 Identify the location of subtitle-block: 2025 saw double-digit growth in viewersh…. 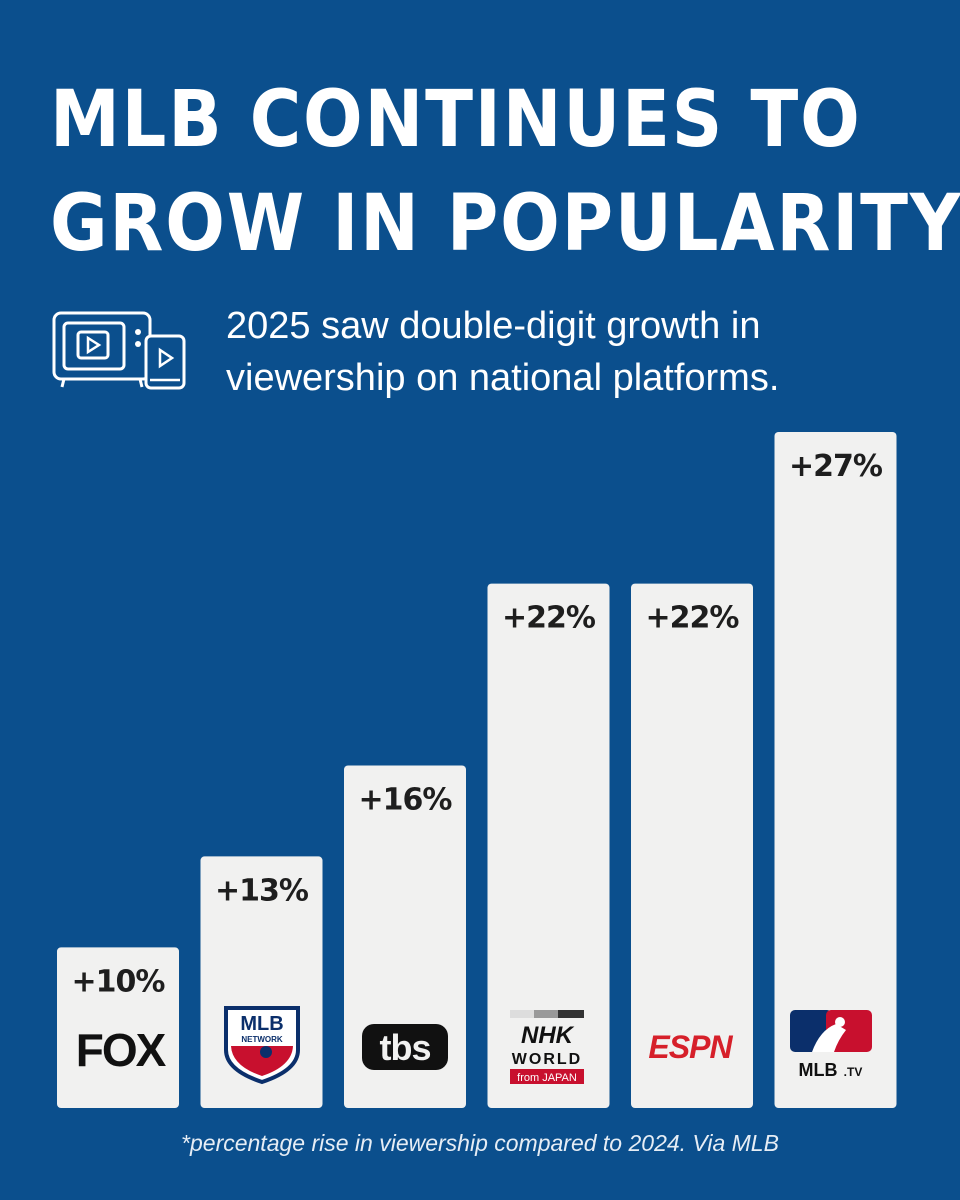
(490, 350).